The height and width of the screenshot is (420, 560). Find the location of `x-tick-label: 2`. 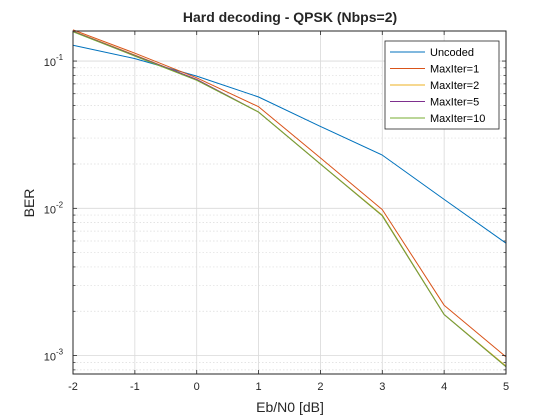

x-tick-label: 2 is located at coordinates (320, 387).